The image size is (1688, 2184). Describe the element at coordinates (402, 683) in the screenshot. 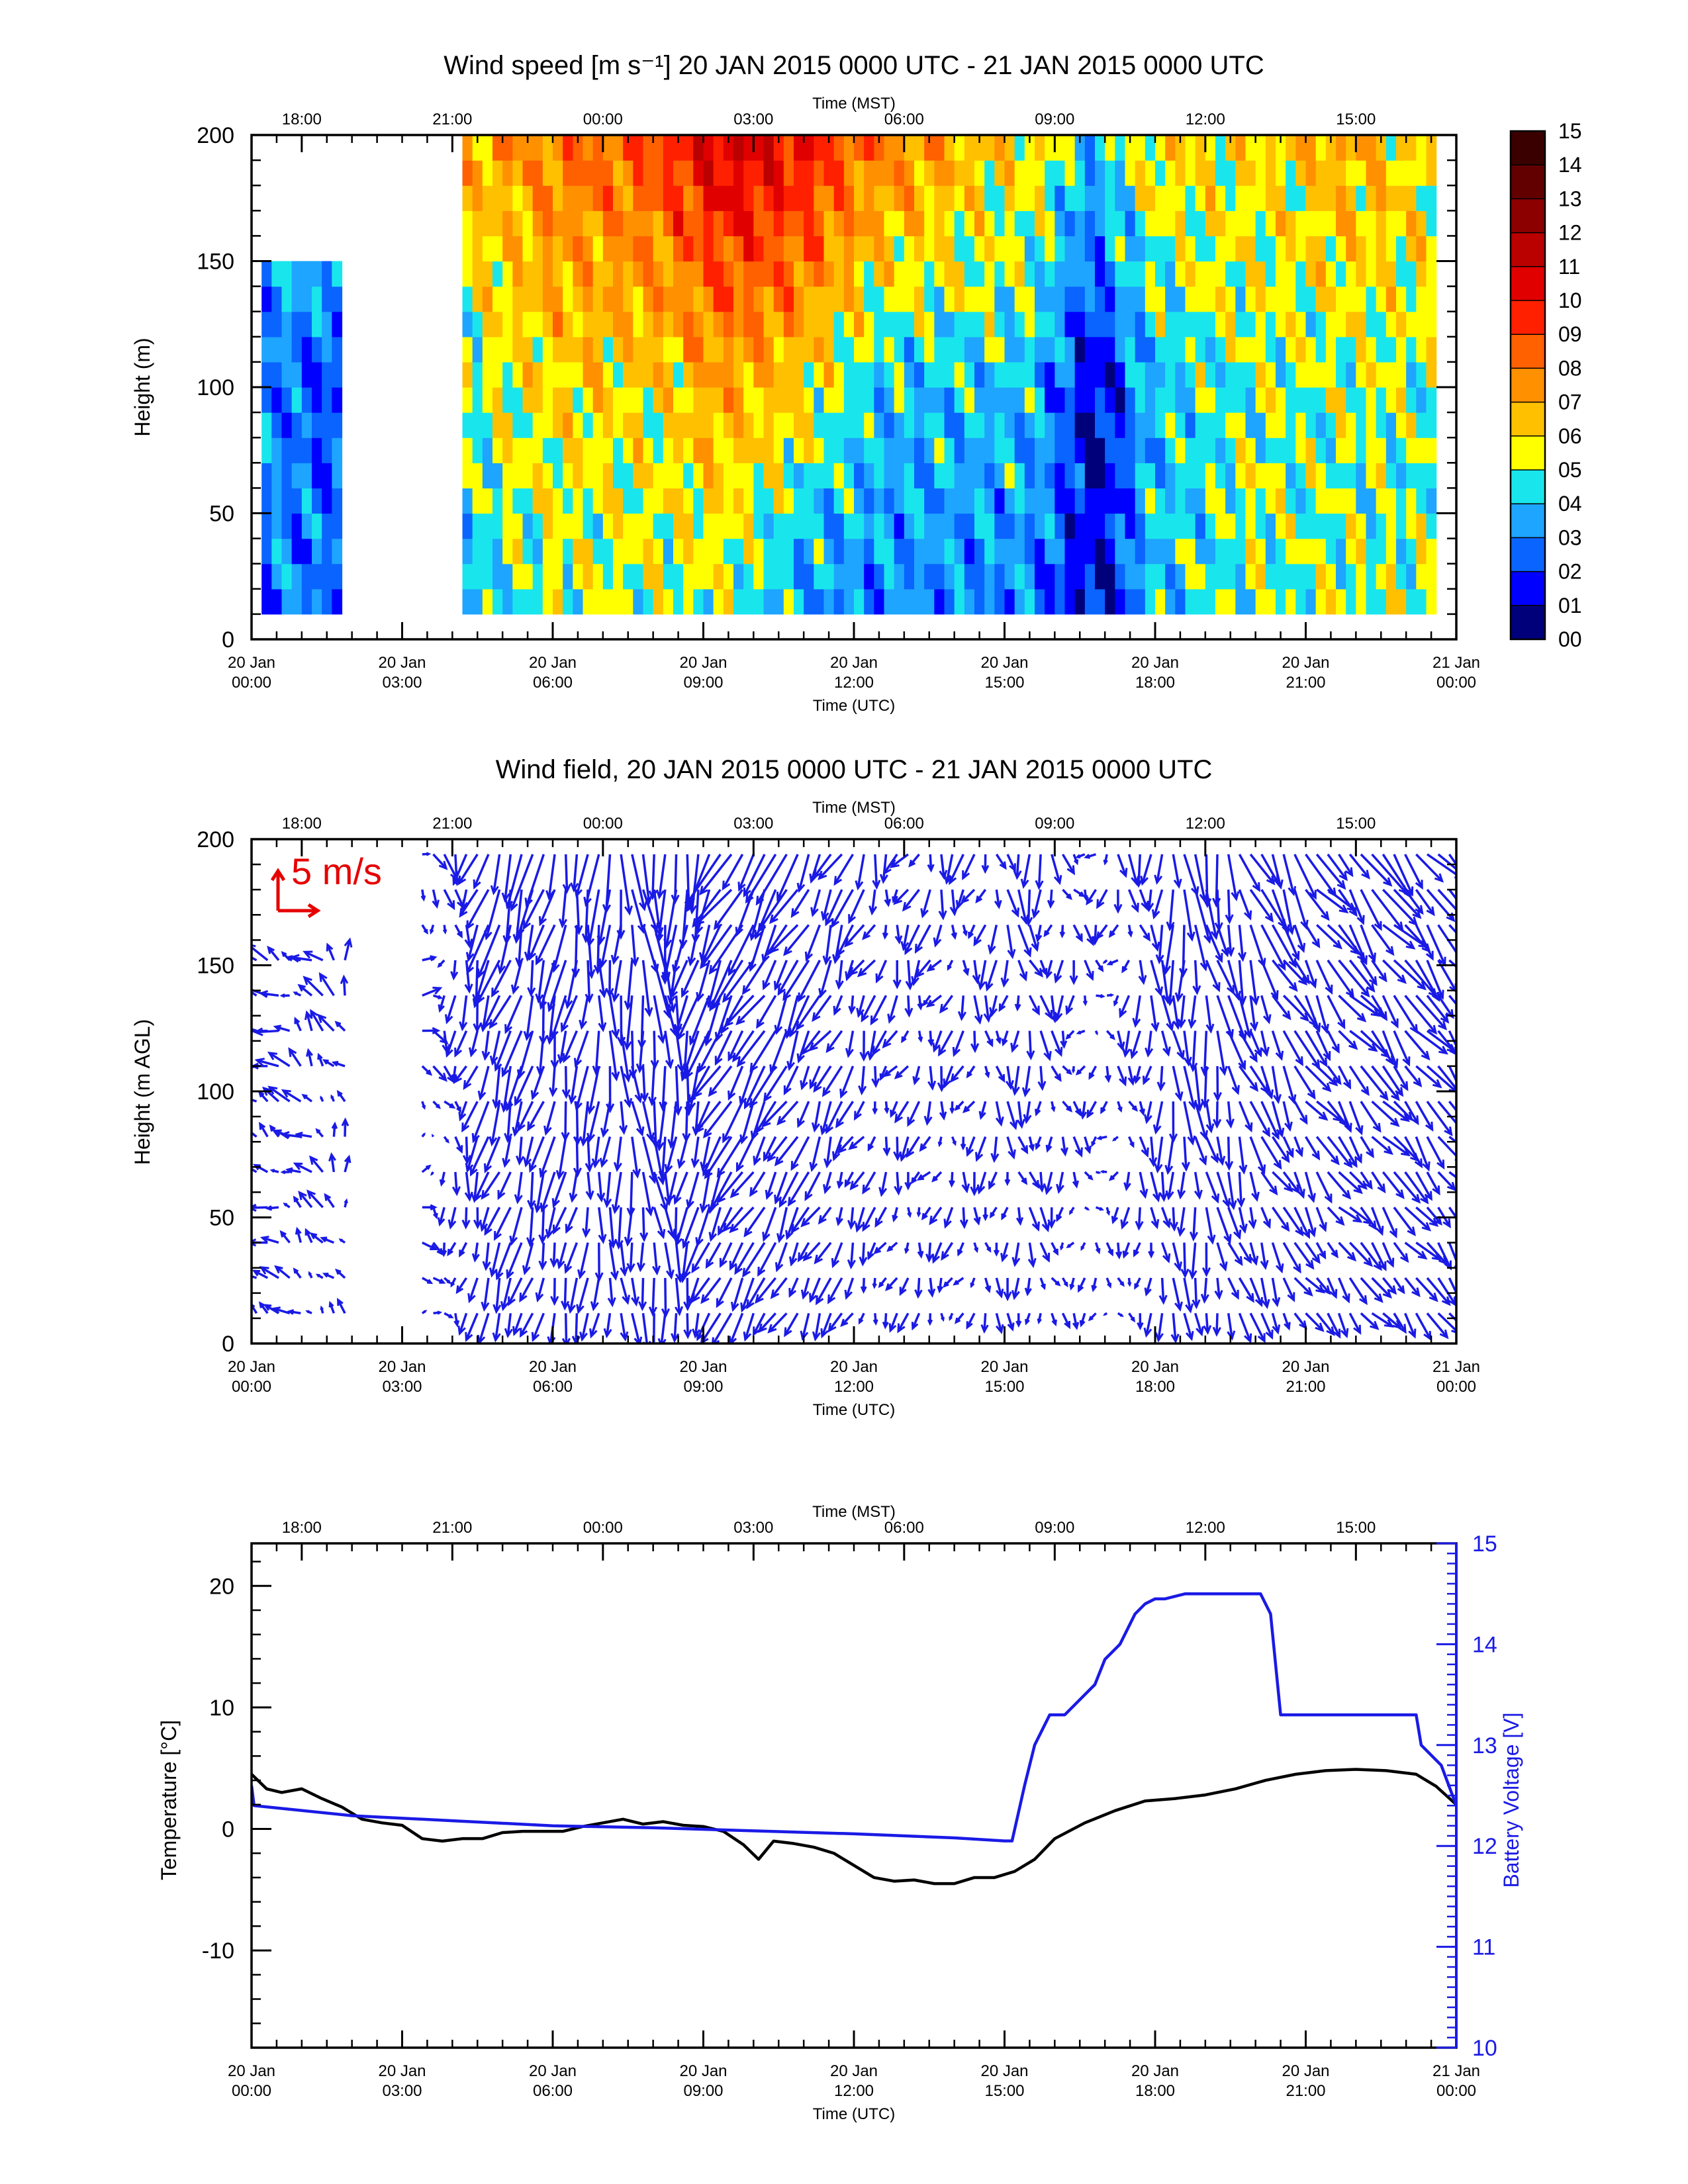

I see `utc-tick-time: 03:00` at that location.